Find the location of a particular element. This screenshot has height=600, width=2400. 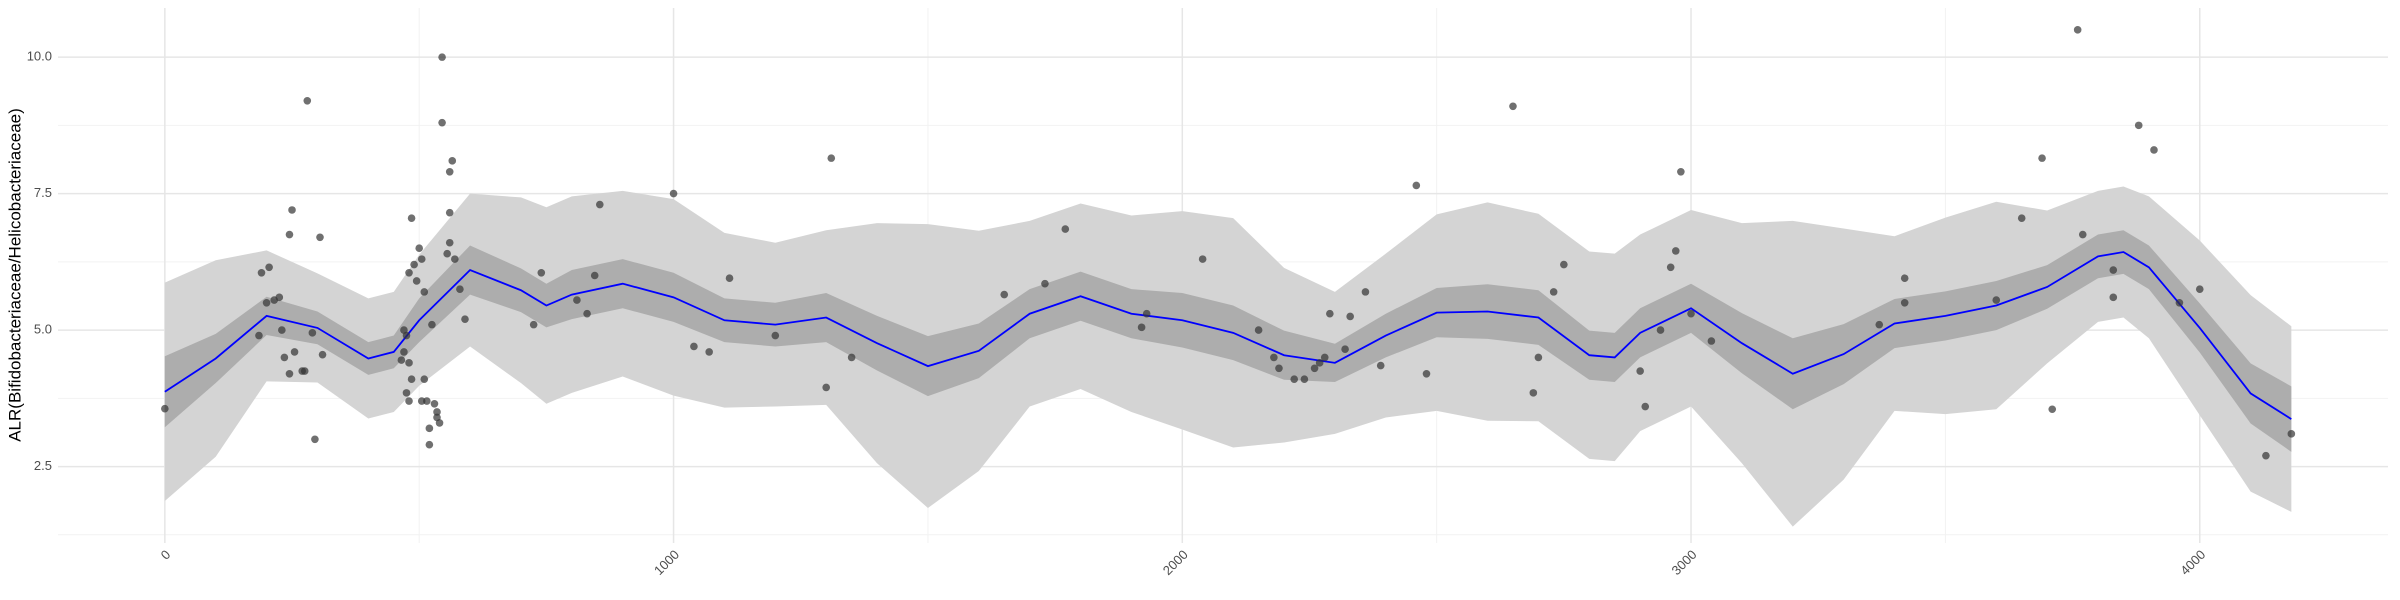

x-tick-label: 1000 is located at coordinates (666, 562).